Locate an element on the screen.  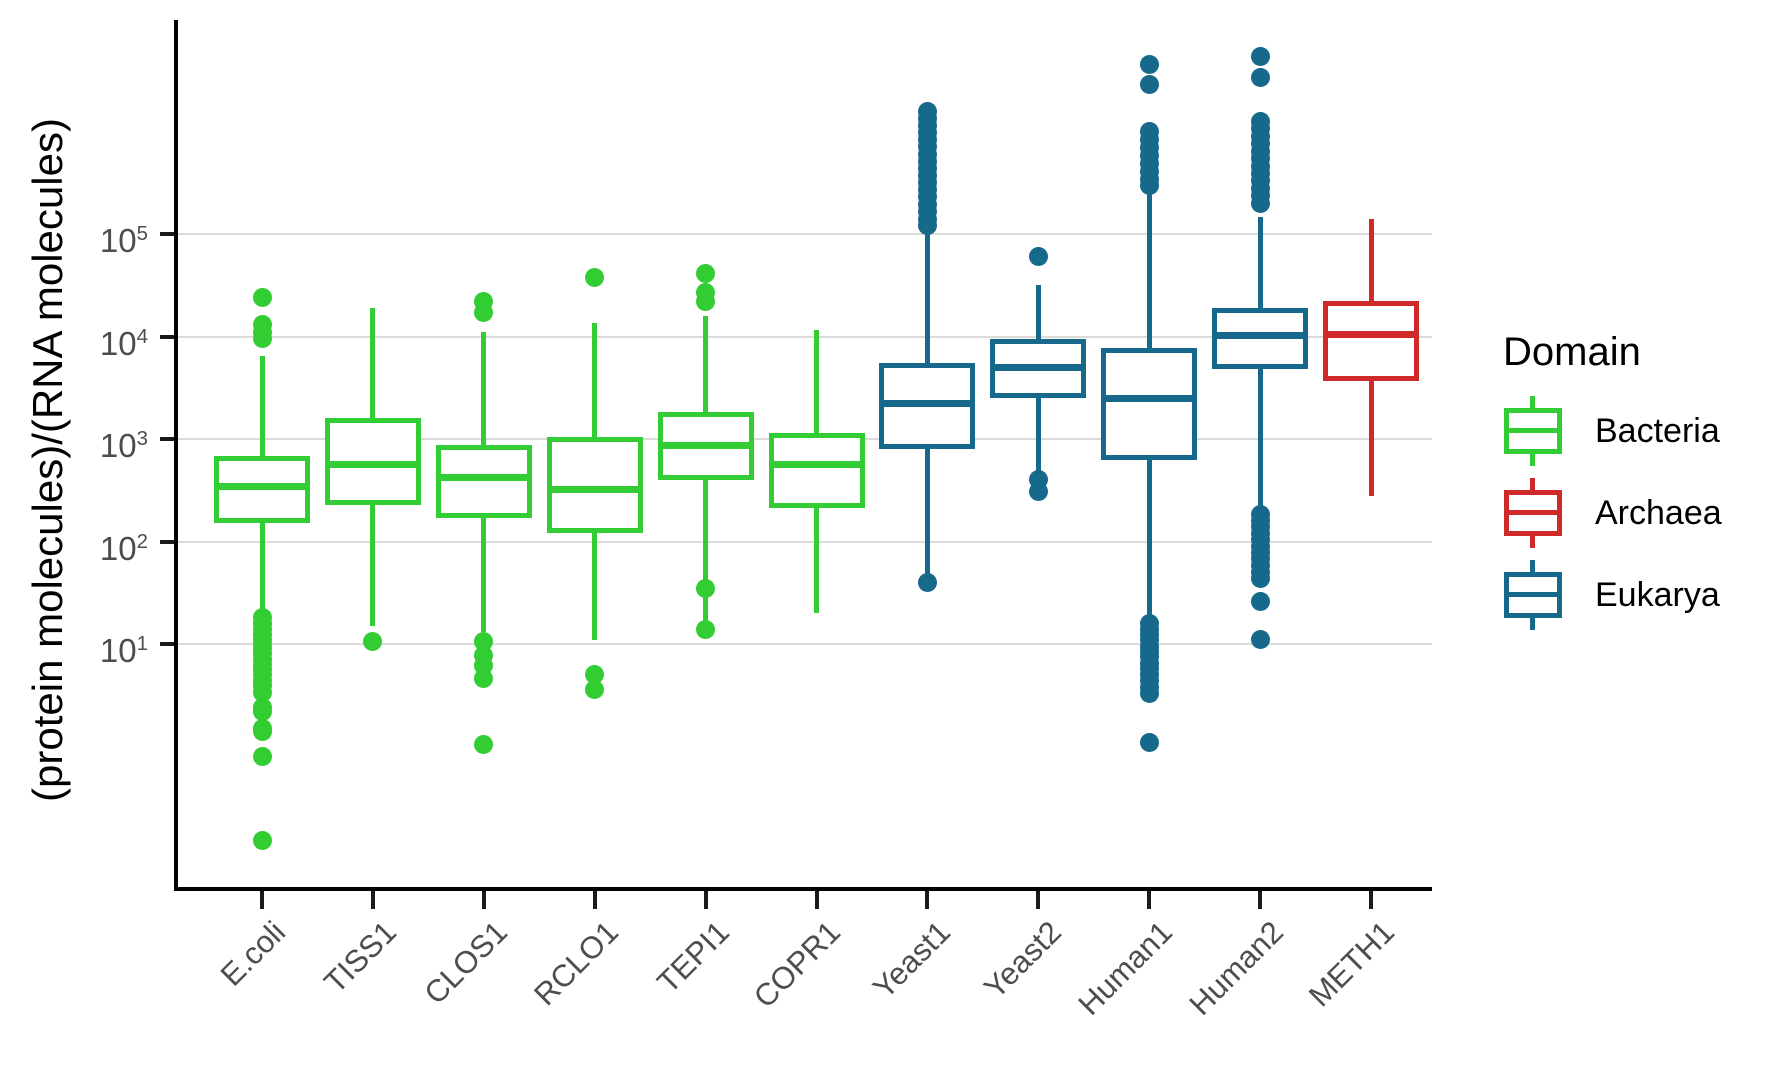
y-tick-label: 103 is located at coordinates (123, 445).